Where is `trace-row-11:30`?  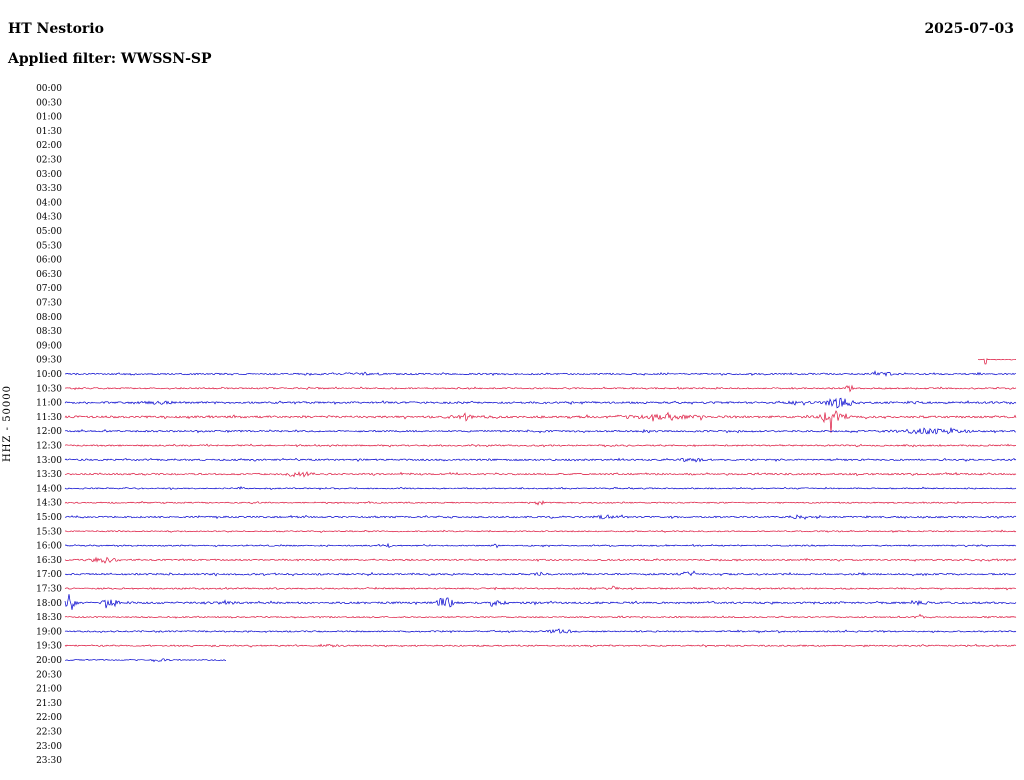
trace-row-11:30 is located at coordinates (540, 421).